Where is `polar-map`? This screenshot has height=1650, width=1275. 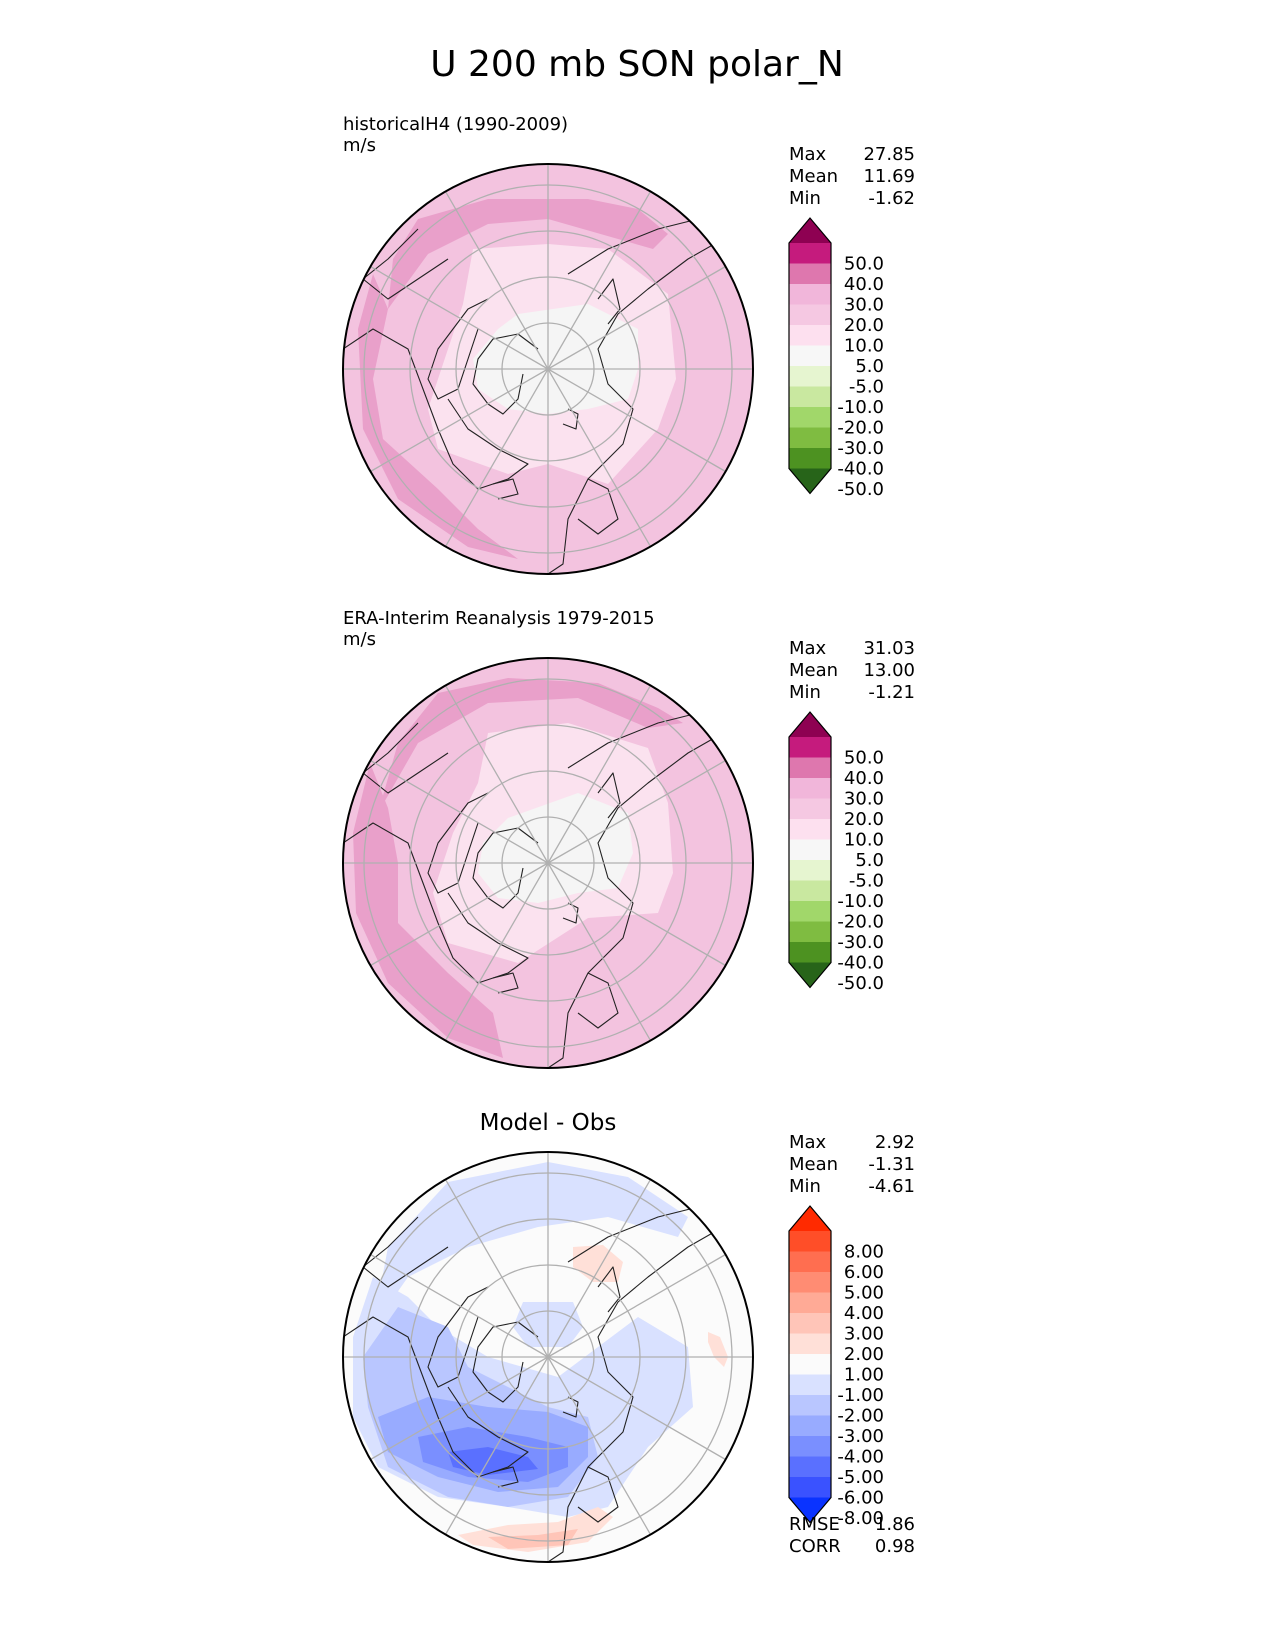 polar-map is located at coordinates (548, 1357).